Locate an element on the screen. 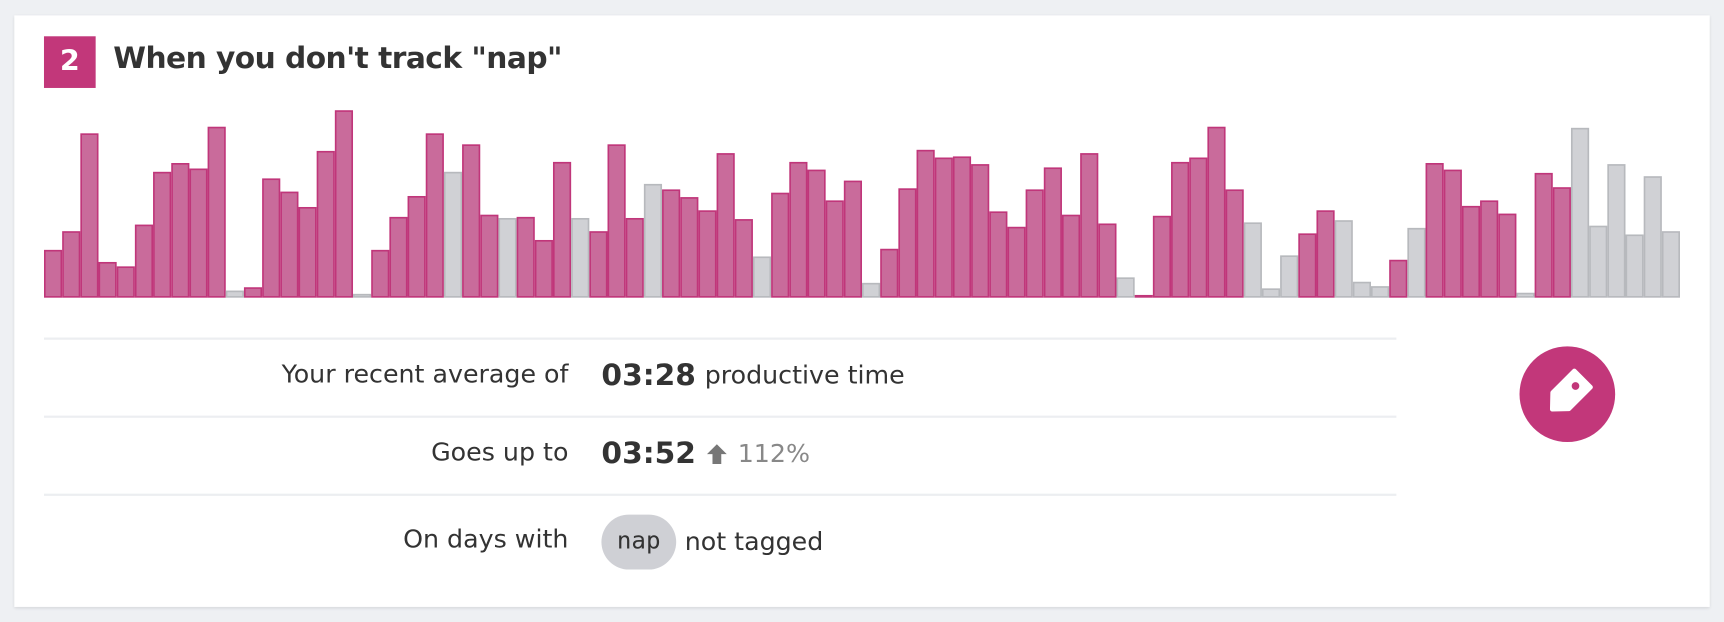  row-label: Your recent average of is located at coordinates (425, 375).